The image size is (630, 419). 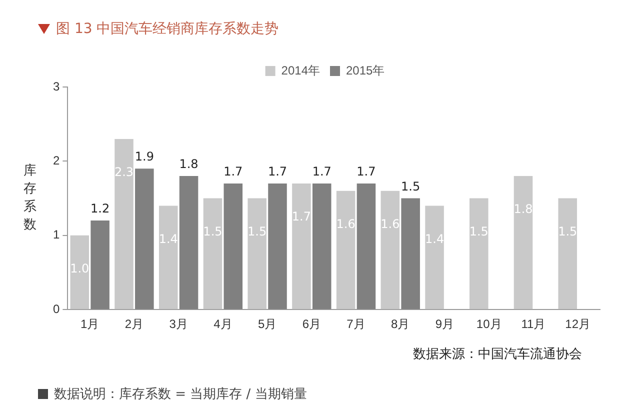 I want to click on x-tick-label: 3月, so click(x=178, y=324).